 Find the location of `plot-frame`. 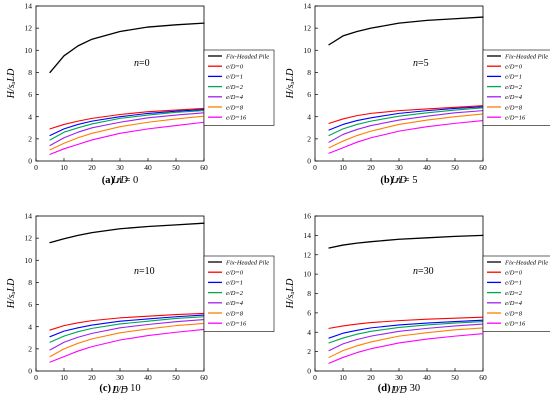

plot-frame is located at coordinates (120, 83).